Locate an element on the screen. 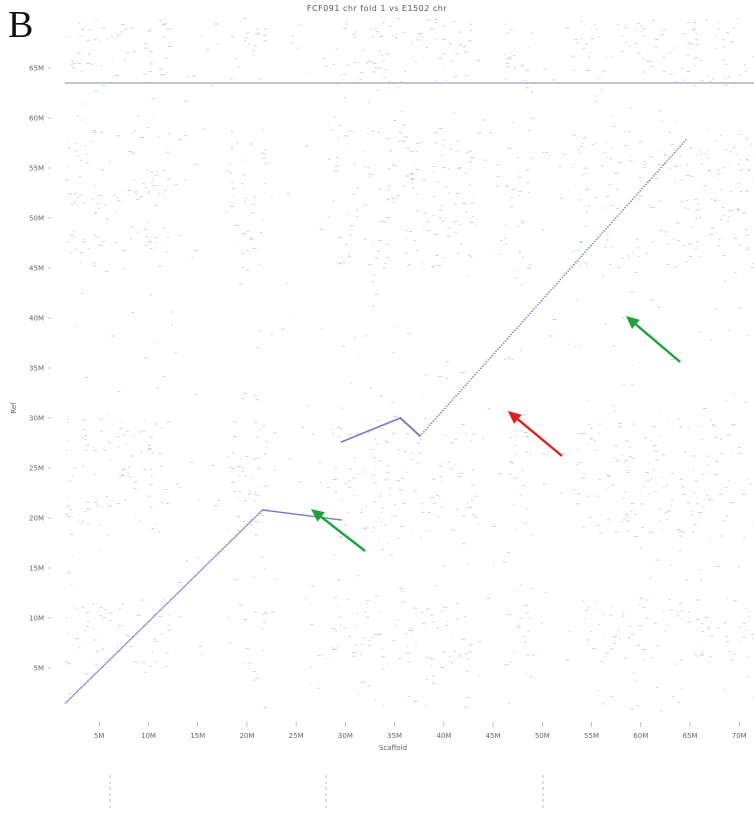 The width and height of the screenshot is (754, 813). x-tick-label: 55M is located at coordinates (591, 736).